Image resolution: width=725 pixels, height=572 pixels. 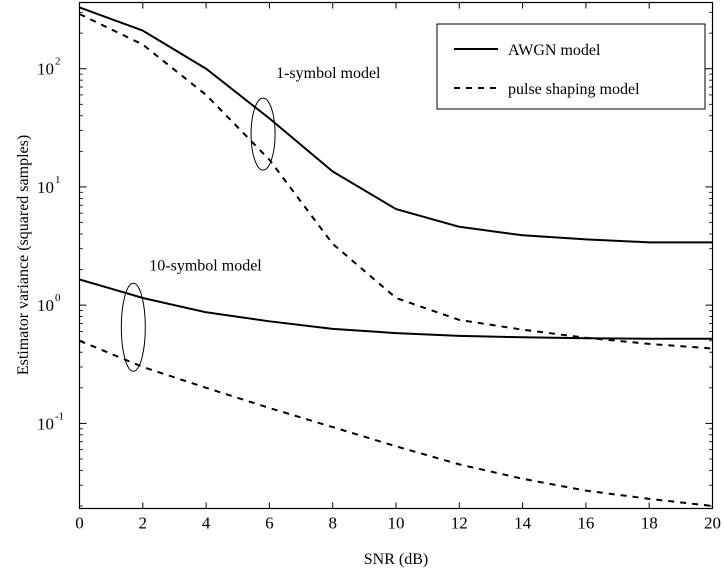 I want to click on annotation-label: 10-symbol model, so click(x=205, y=265).